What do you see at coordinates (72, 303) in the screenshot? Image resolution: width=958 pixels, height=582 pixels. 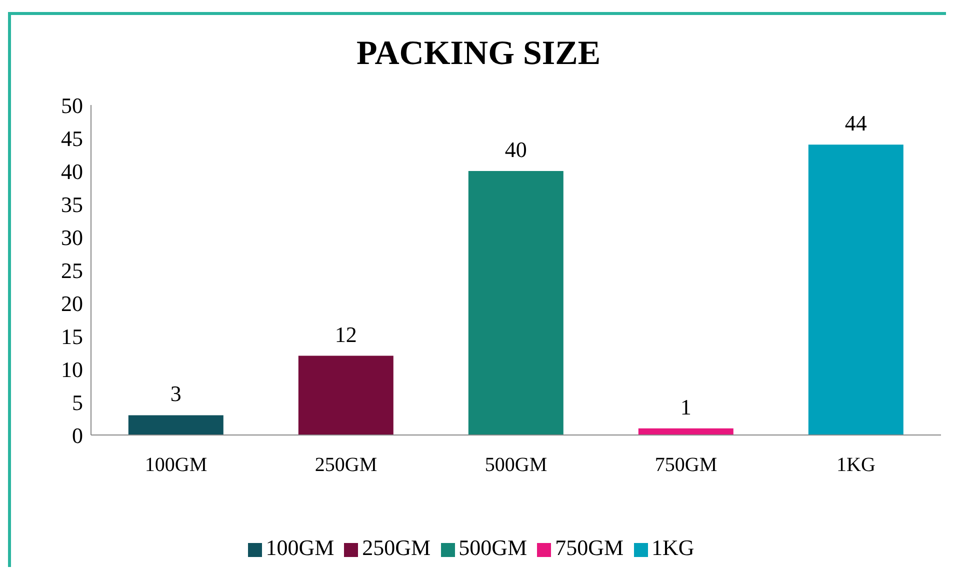 I see `y-tick-label: 20` at bounding box center [72, 303].